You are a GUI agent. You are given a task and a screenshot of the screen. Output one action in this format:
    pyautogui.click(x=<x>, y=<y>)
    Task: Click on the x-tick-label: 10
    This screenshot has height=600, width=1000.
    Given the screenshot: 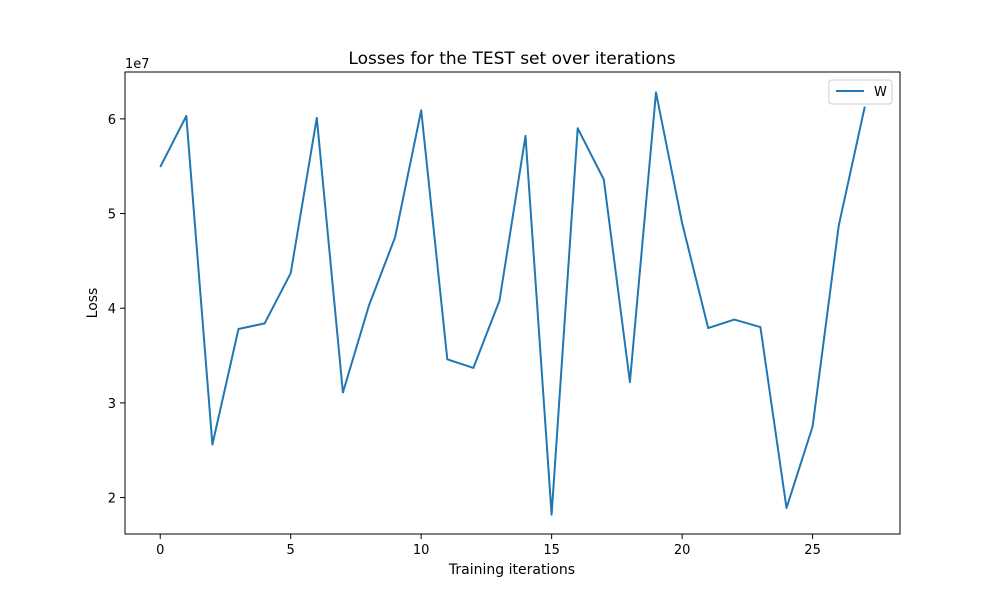 What is the action you would take?
    pyautogui.click(x=421, y=550)
    